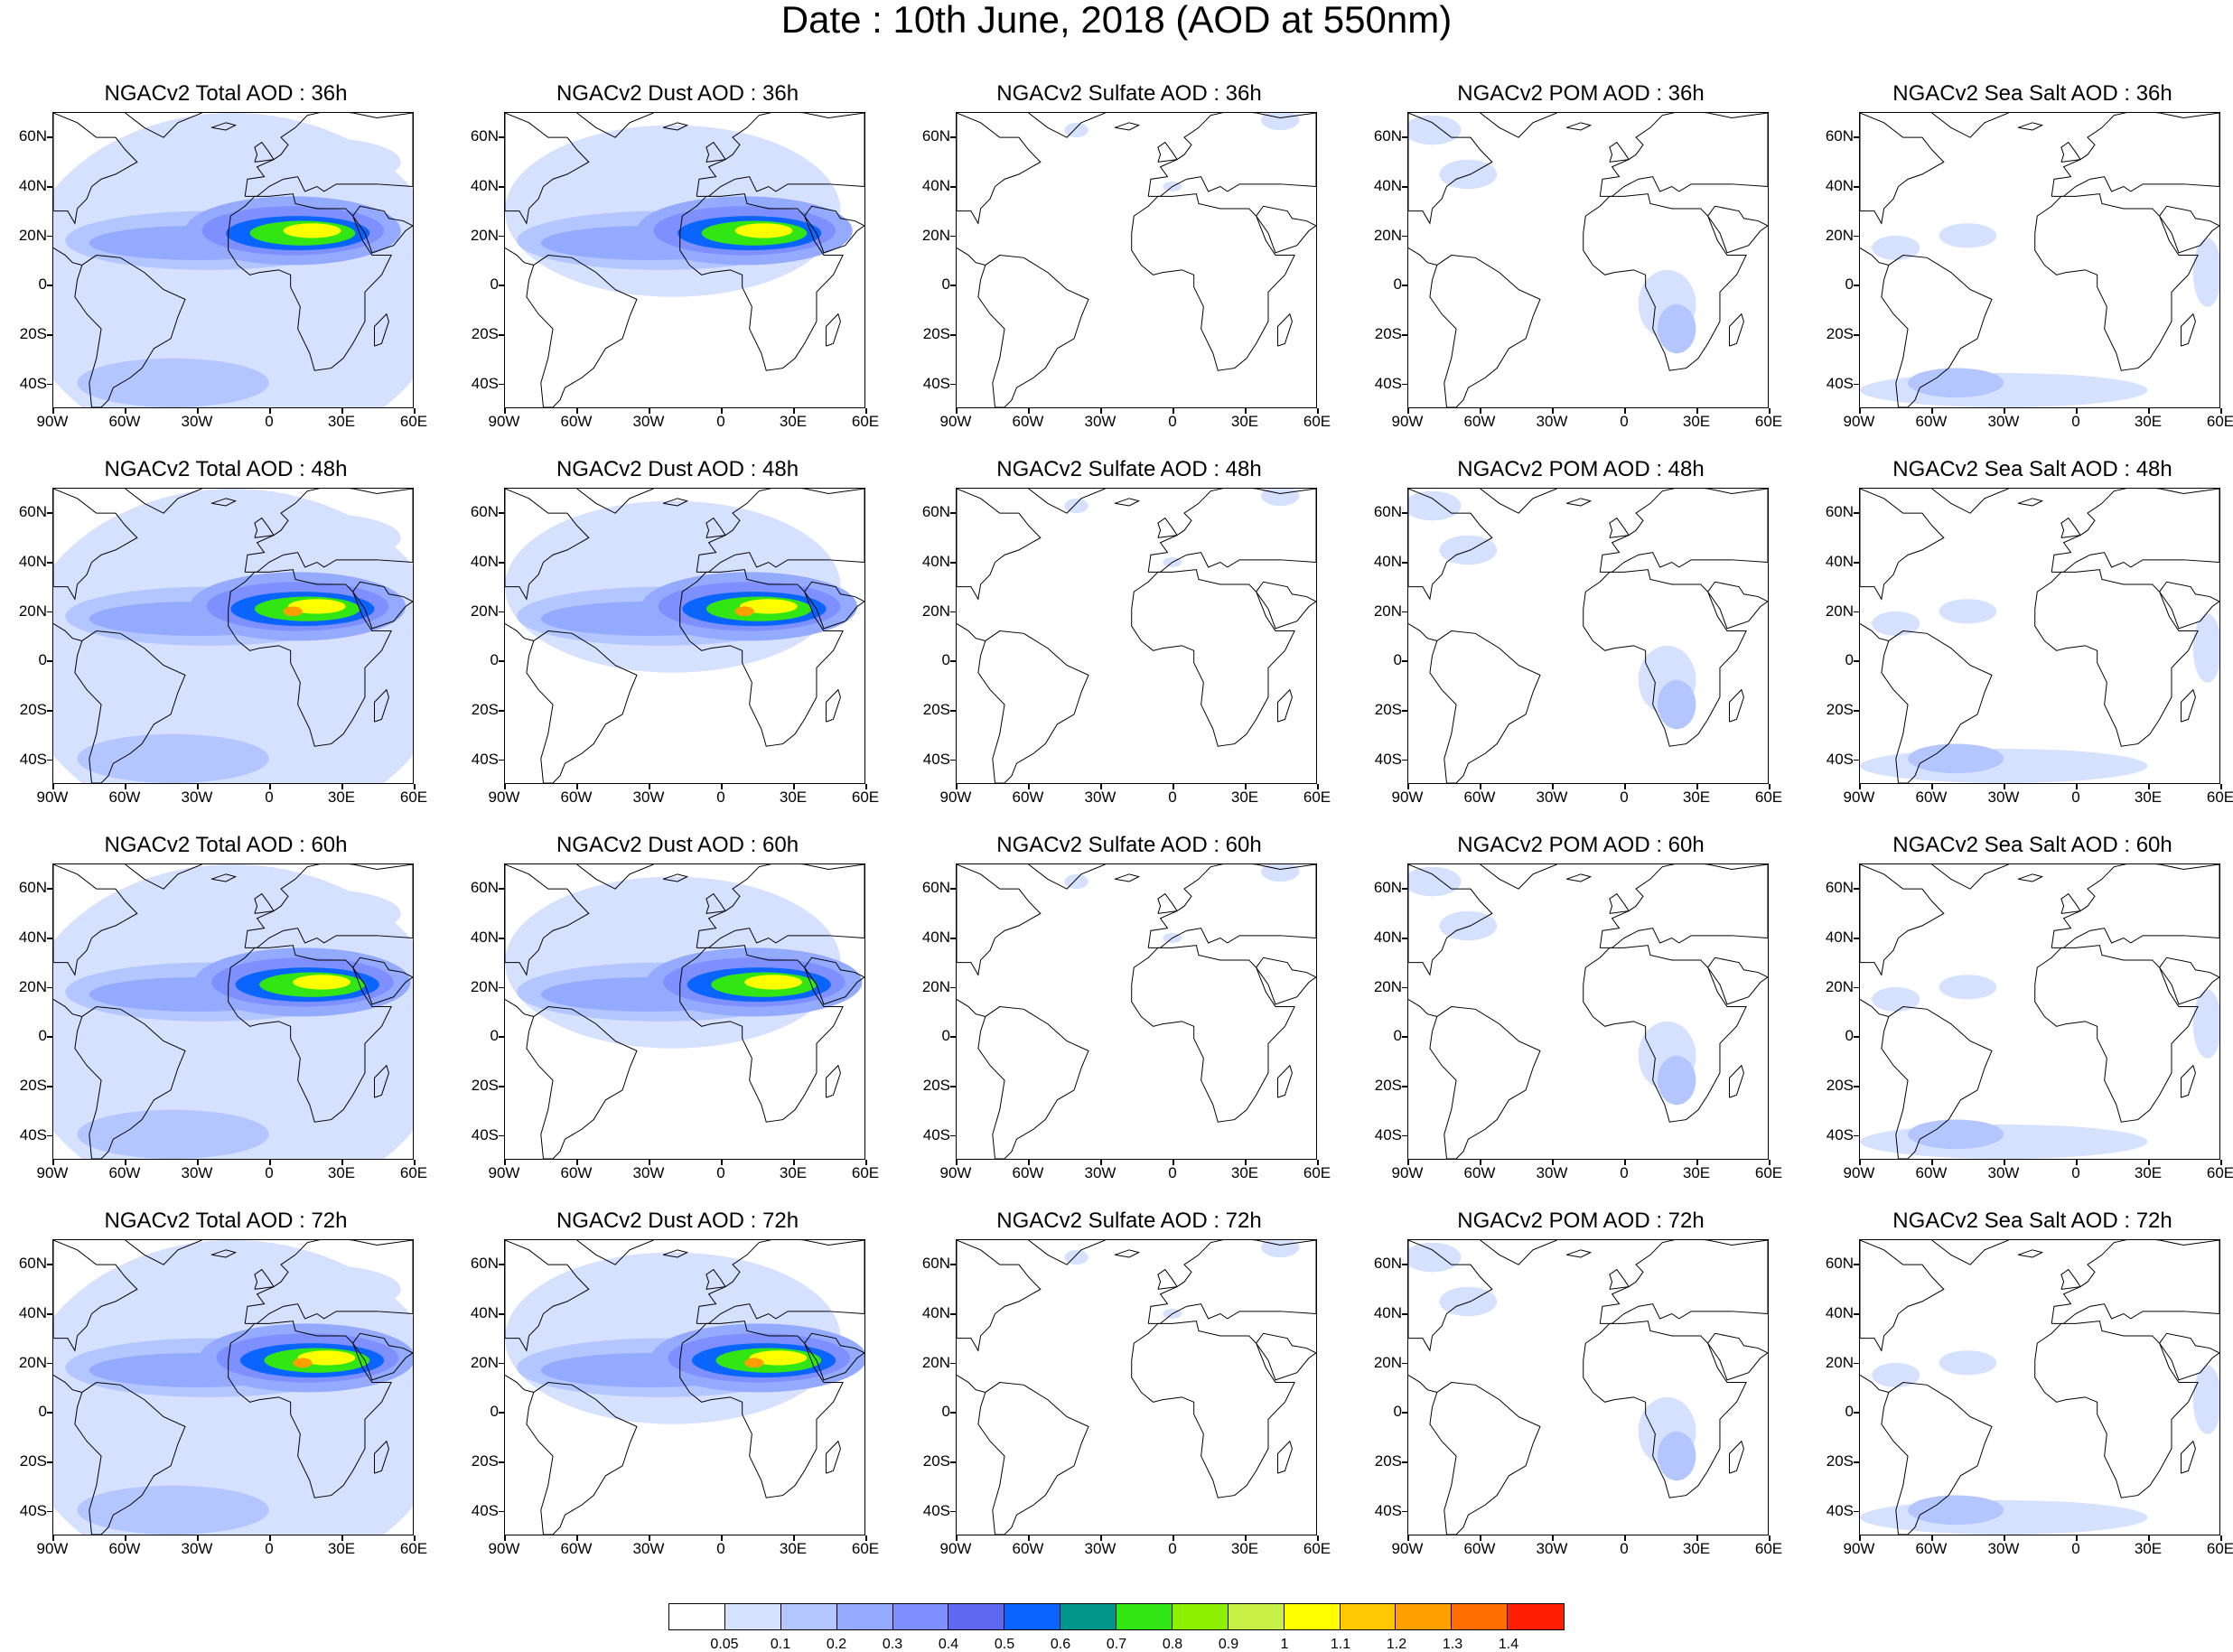  I want to click on panel-title: NGACv2 Sulfate AOD : 48h, so click(1129, 469).